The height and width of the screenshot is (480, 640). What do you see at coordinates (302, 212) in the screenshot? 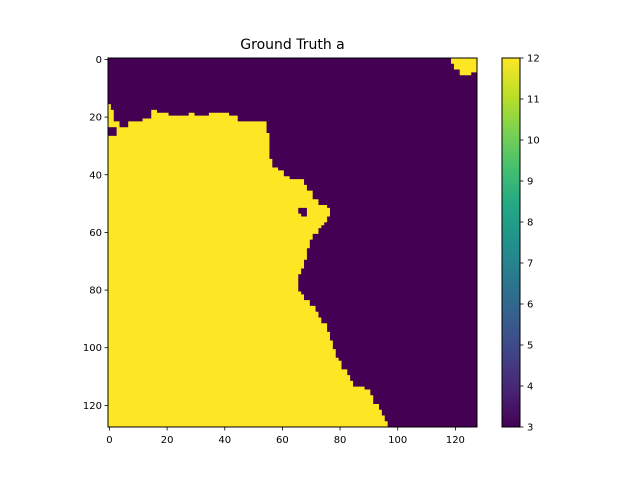
I see `region-hole` at bounding box center [302, 212].